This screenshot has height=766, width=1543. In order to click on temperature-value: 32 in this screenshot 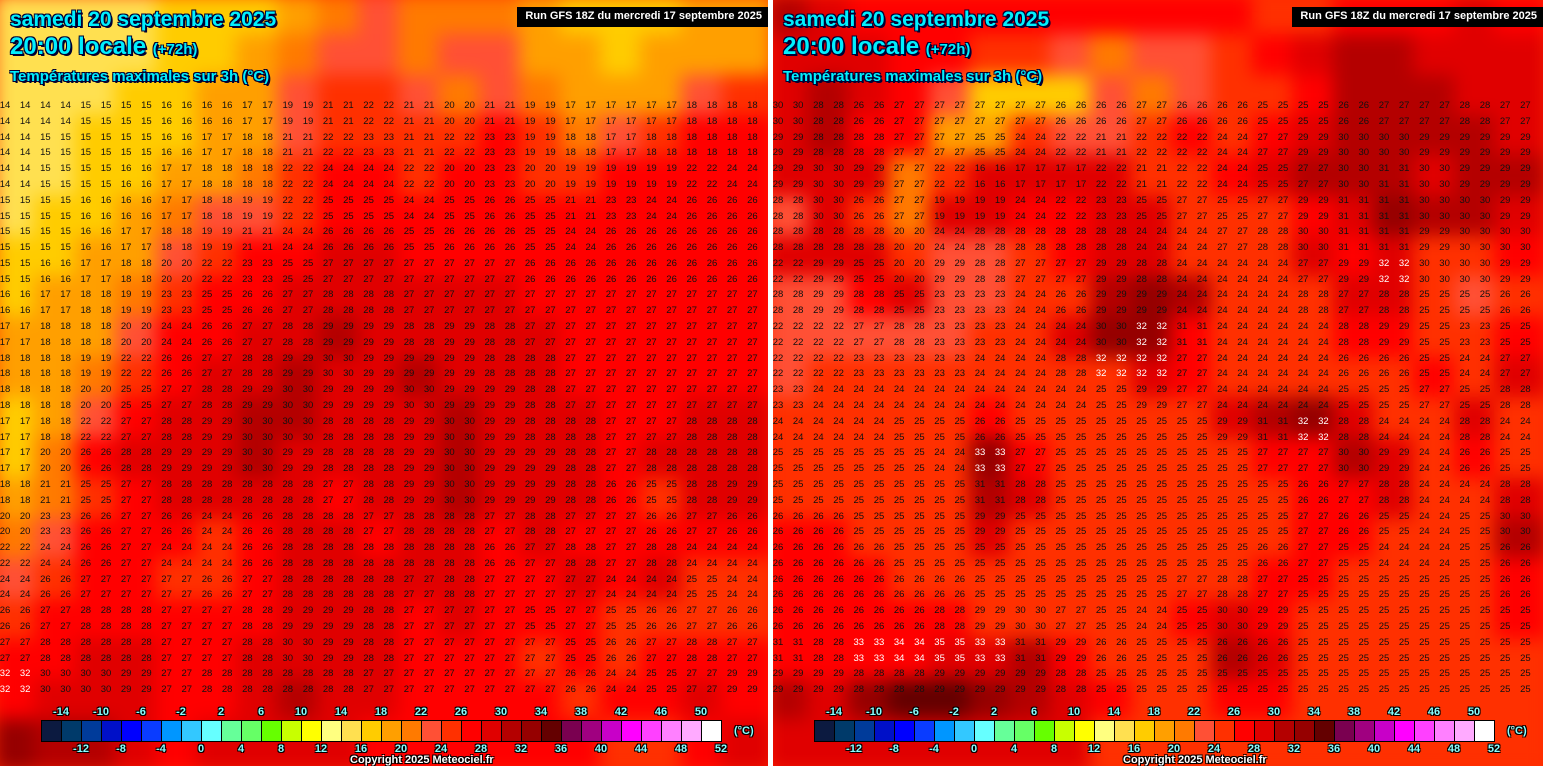, I will do `click(1142, 374)`.